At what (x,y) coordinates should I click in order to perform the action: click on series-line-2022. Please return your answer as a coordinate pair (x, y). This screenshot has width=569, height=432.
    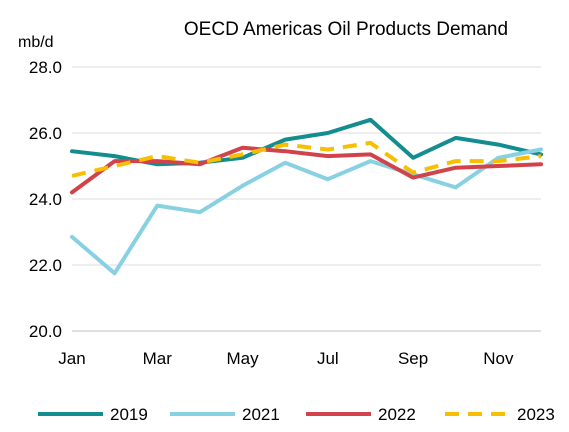
    Looking at the image, I should click on (306, 170).